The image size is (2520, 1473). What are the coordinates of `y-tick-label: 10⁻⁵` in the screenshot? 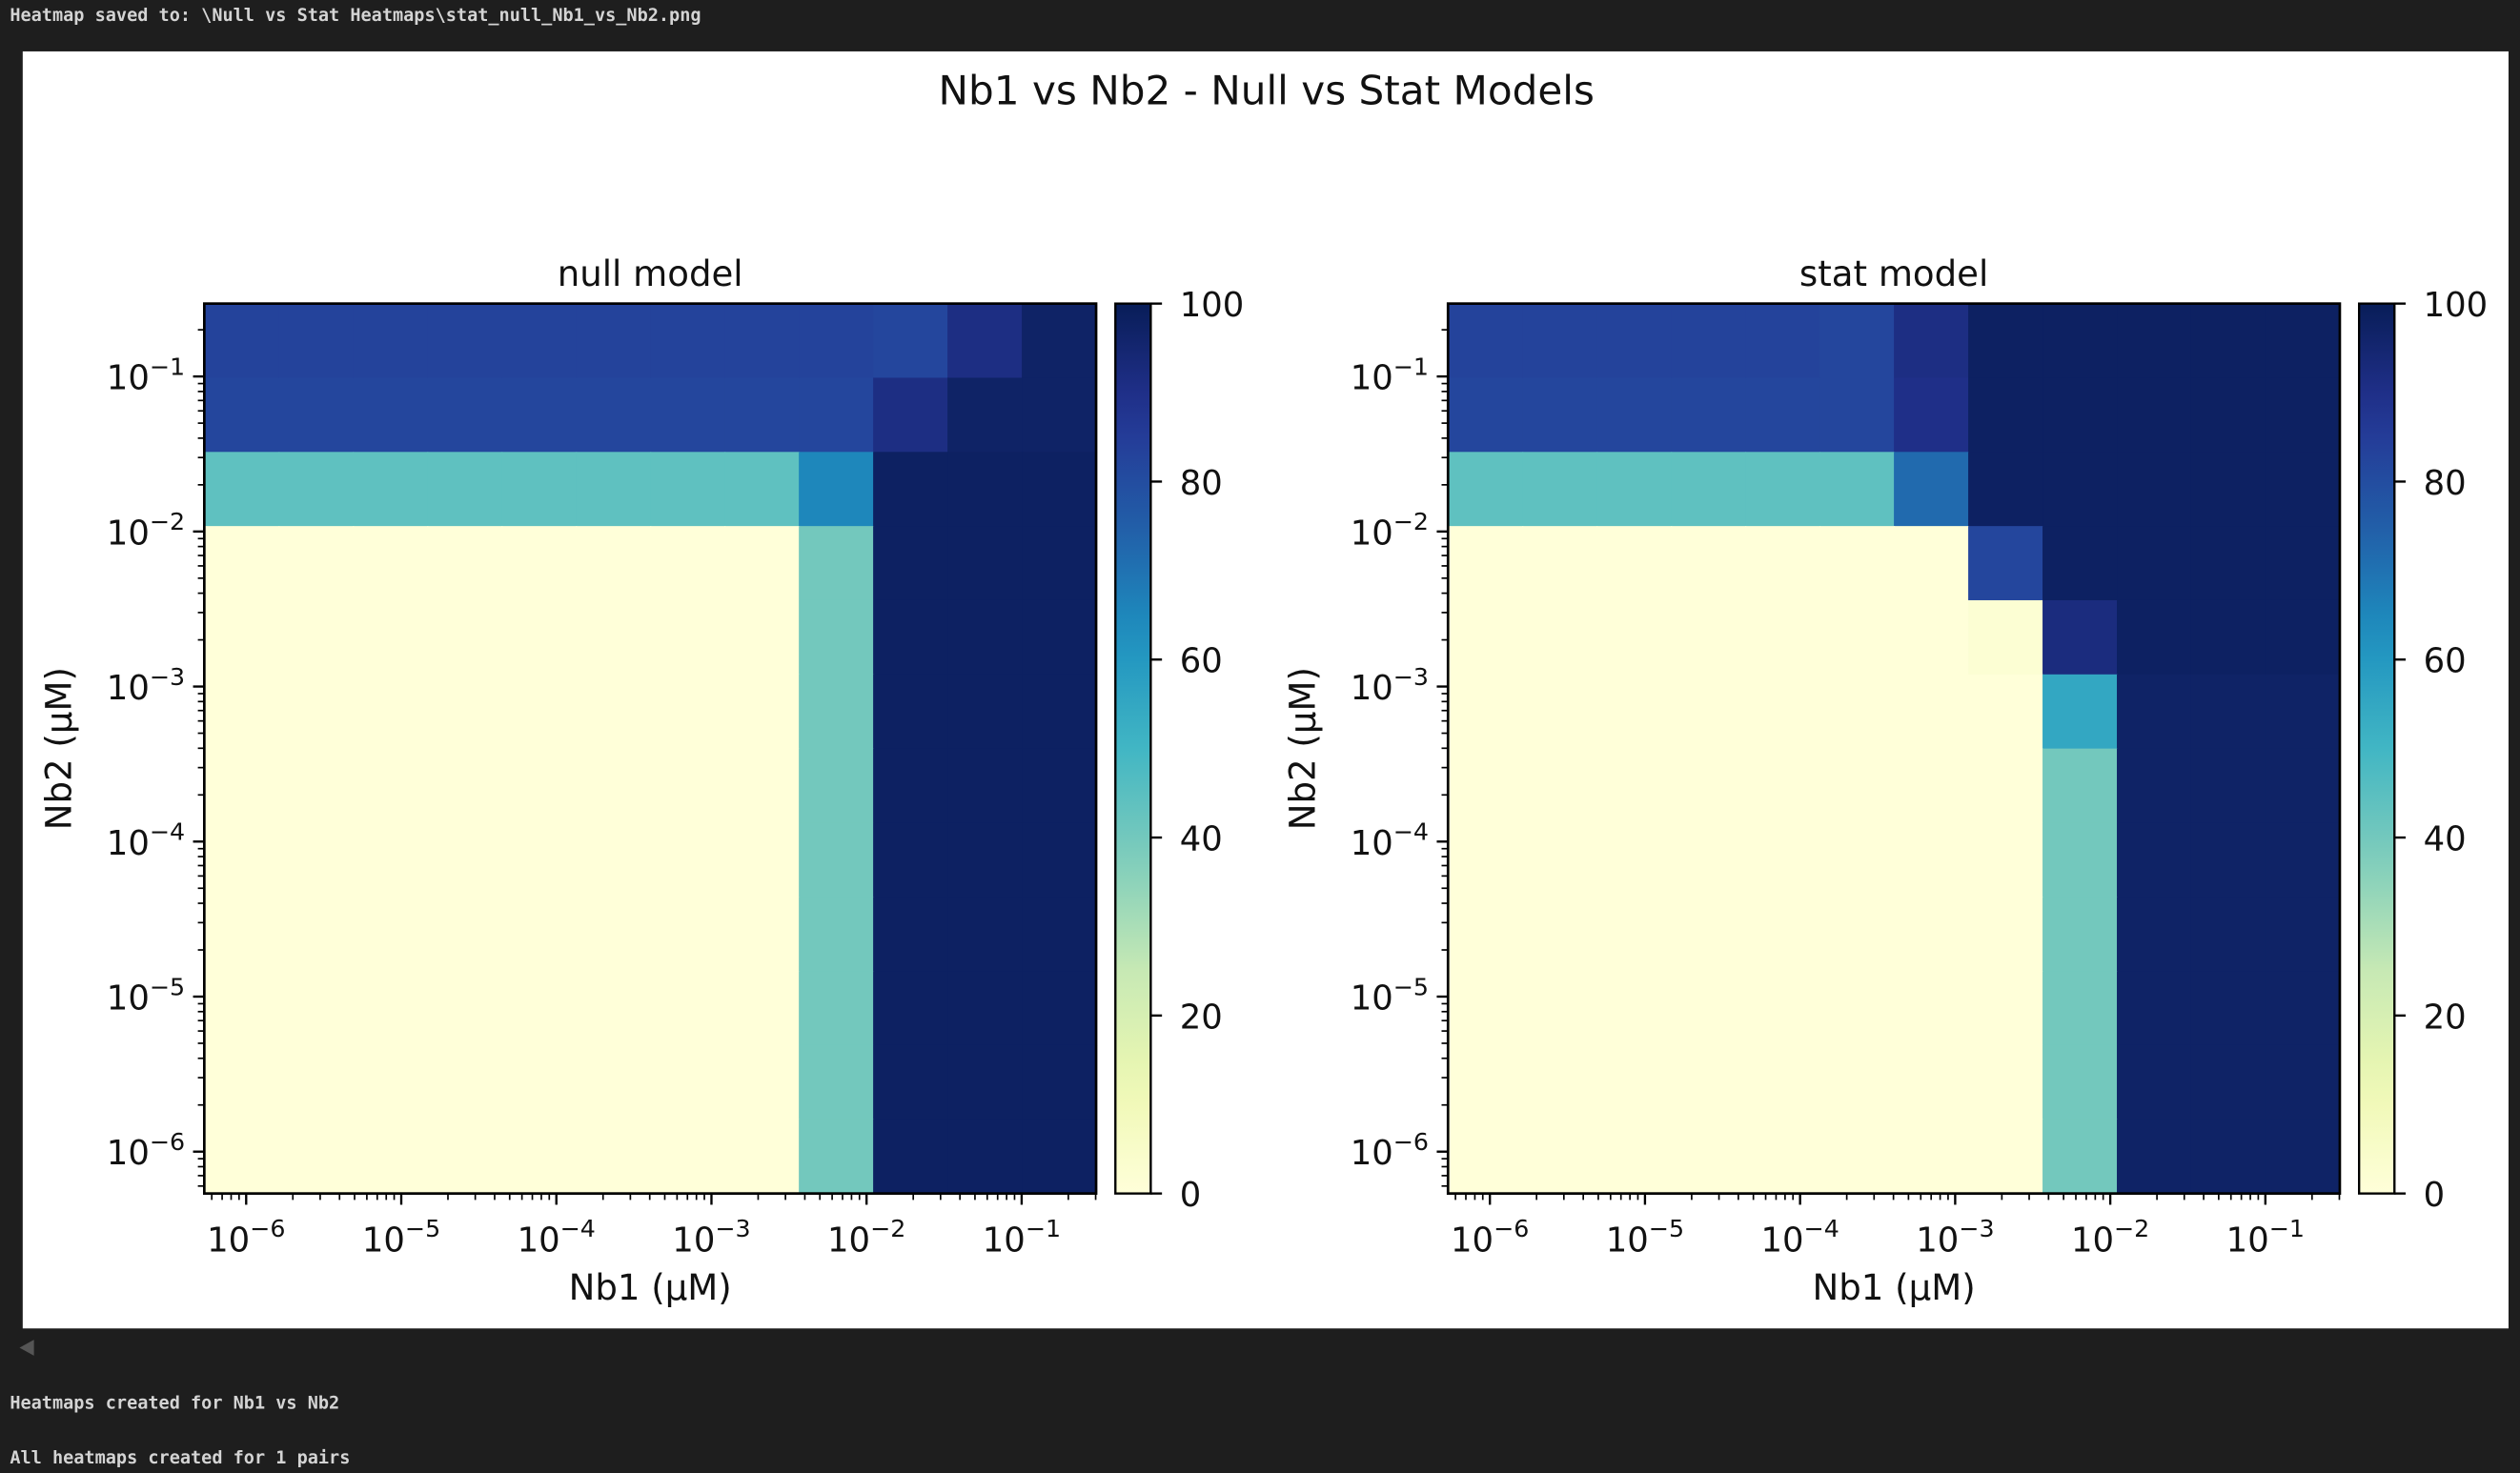 It's located at (1390, 995).